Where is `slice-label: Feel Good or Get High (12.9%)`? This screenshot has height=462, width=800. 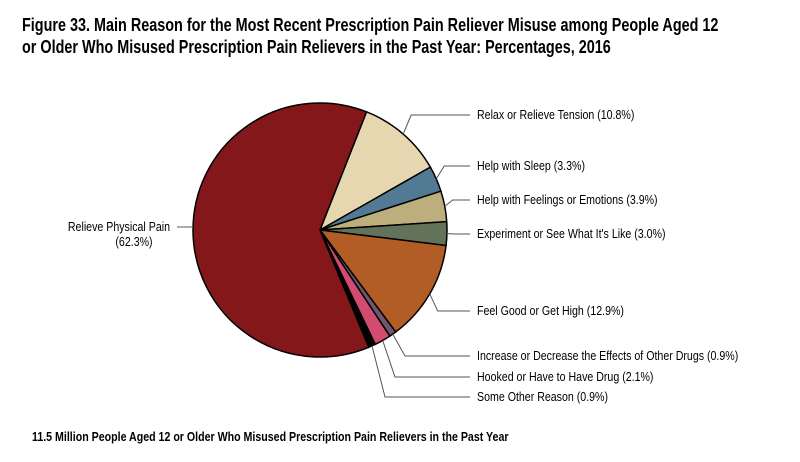
slice-label: Feel Good or Get High (12.9%) is located at coordinates (550, 311).